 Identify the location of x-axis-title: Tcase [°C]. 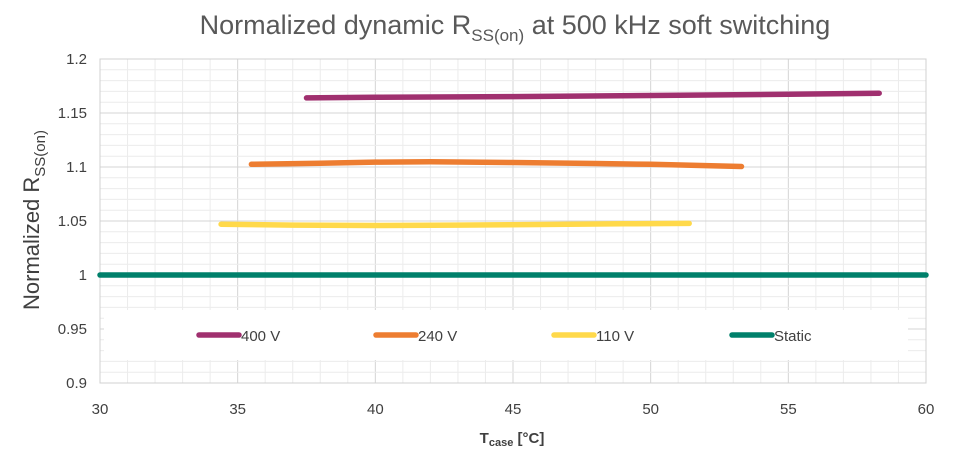
(512, 439).